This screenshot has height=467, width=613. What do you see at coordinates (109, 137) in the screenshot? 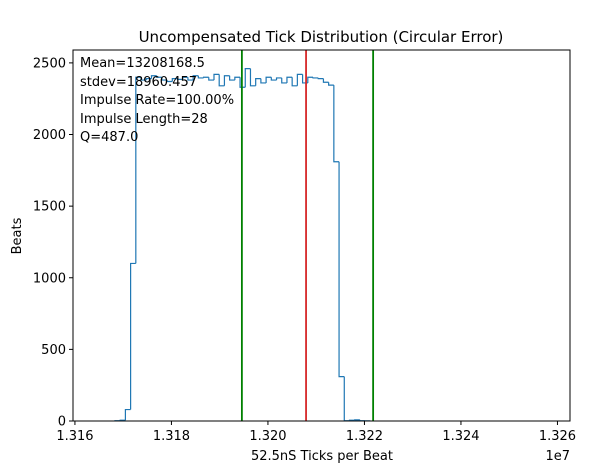
I see `annotation-q: Q=487.0` at bounding box center [109, 137].